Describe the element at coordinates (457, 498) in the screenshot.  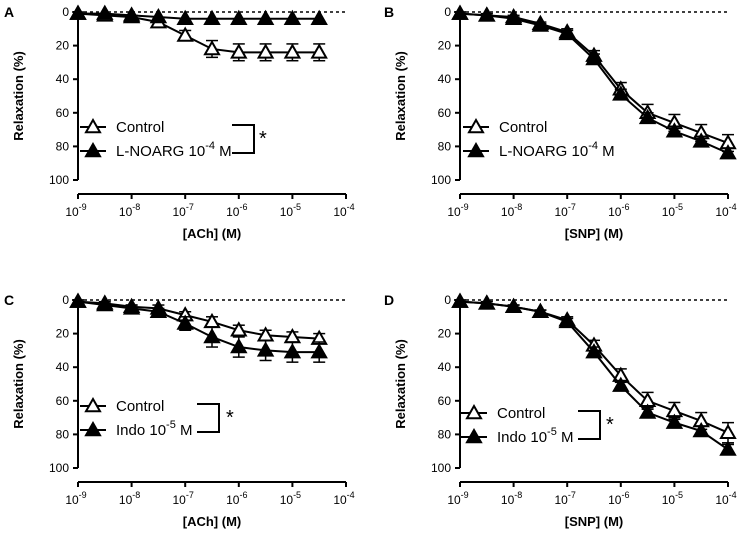
I see `x-tick-label: 10⁻⁹` at that location.